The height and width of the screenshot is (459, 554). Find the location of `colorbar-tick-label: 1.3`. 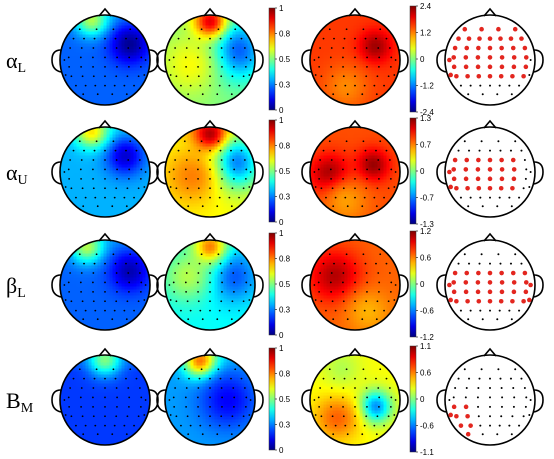

colorbar-tick-label: 1.3 is located at coordinates (426, 118).